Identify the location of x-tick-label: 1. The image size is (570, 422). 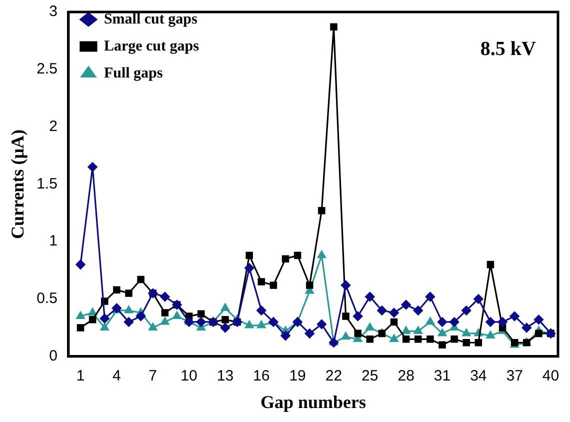
(80, 376).